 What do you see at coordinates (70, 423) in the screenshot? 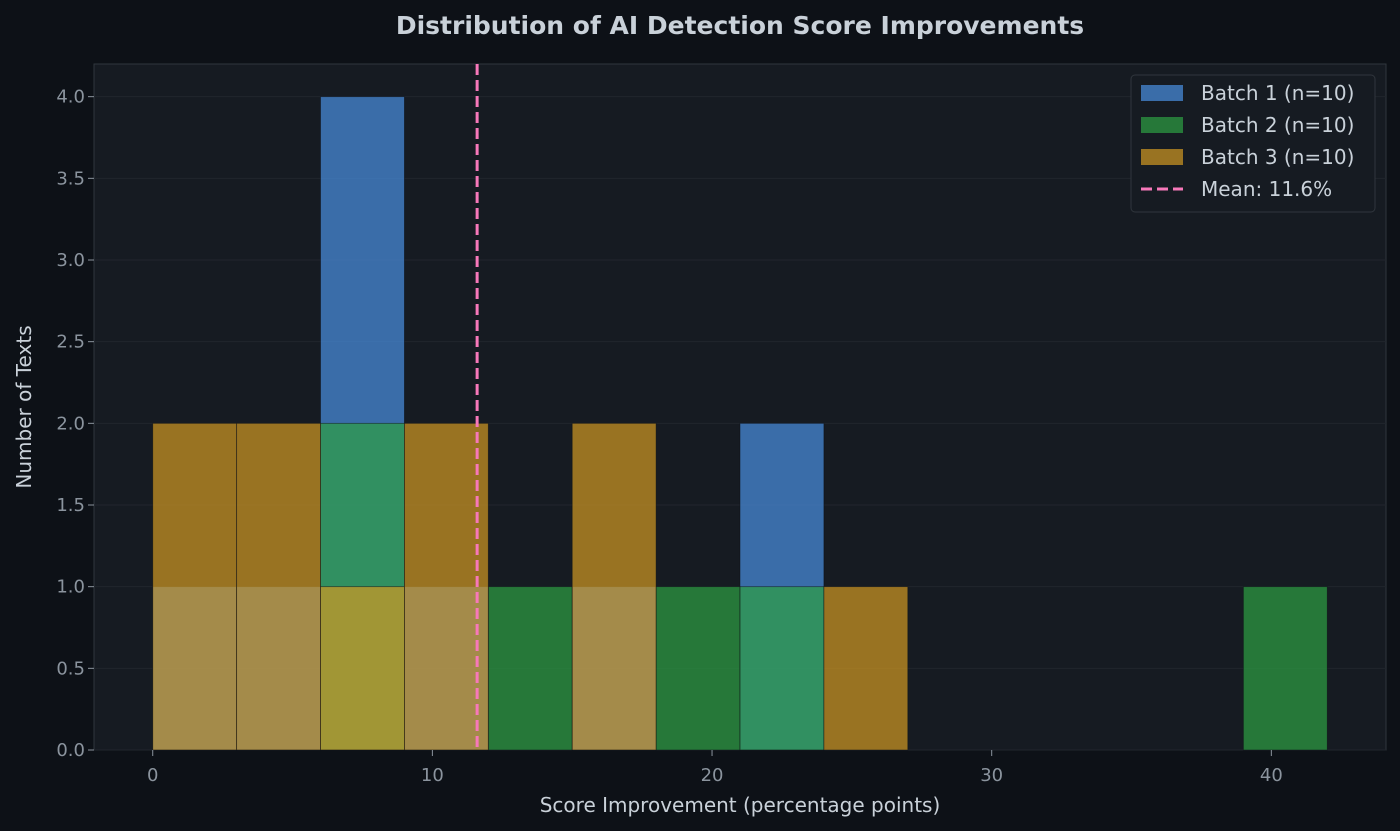
I see `y-tick-label: 2.0` at bounding box center [70, 423].